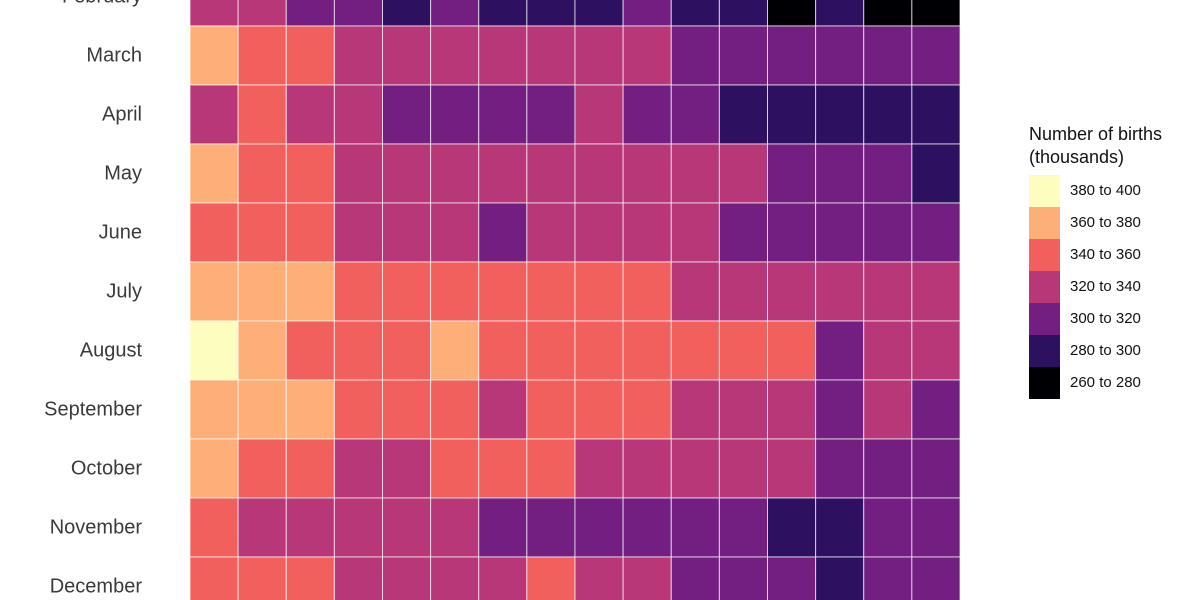  I want to click on legend-label: 320 to 340, so click(1105, 286).